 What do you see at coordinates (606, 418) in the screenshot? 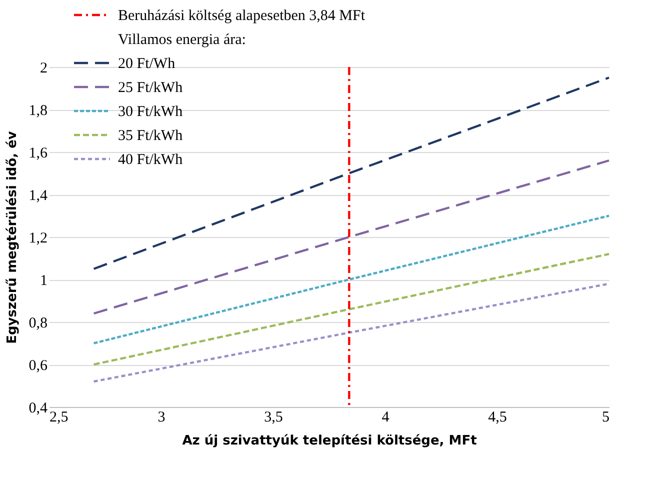
I see `x-tick-label: 5` at bounding box center [606, 418].